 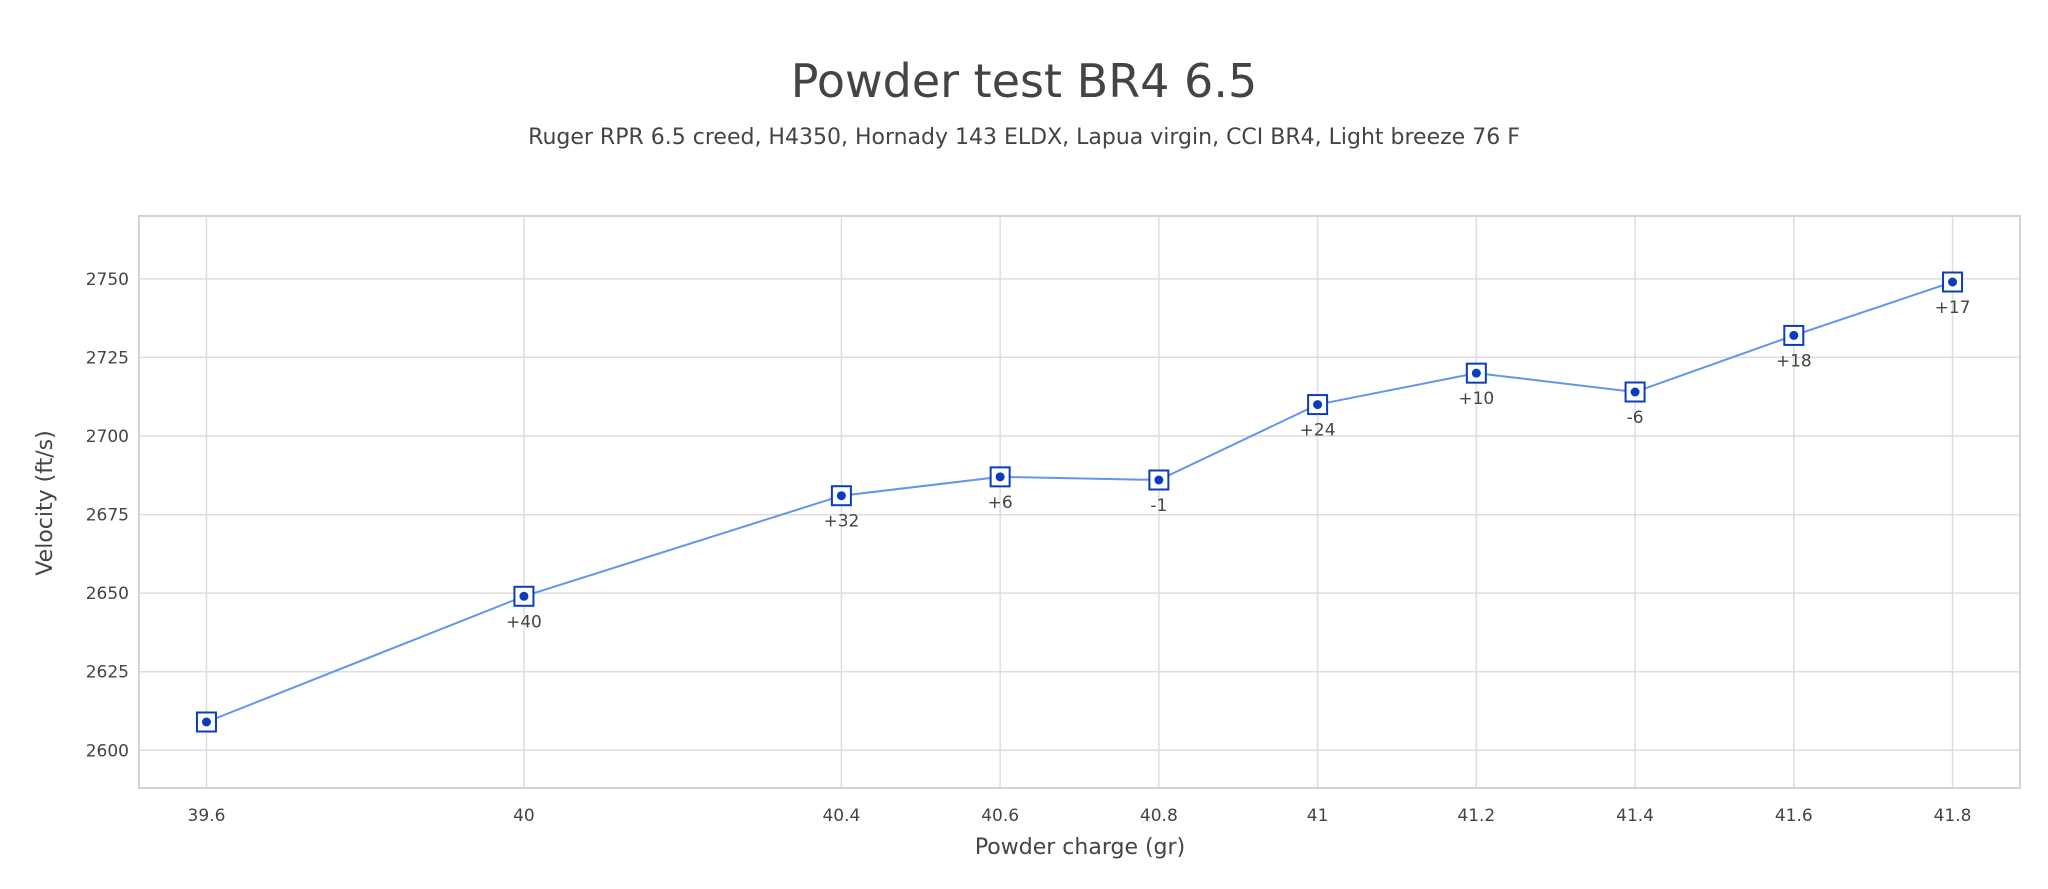 I want to click on data-label: +24, so click(x=1318, y=431).